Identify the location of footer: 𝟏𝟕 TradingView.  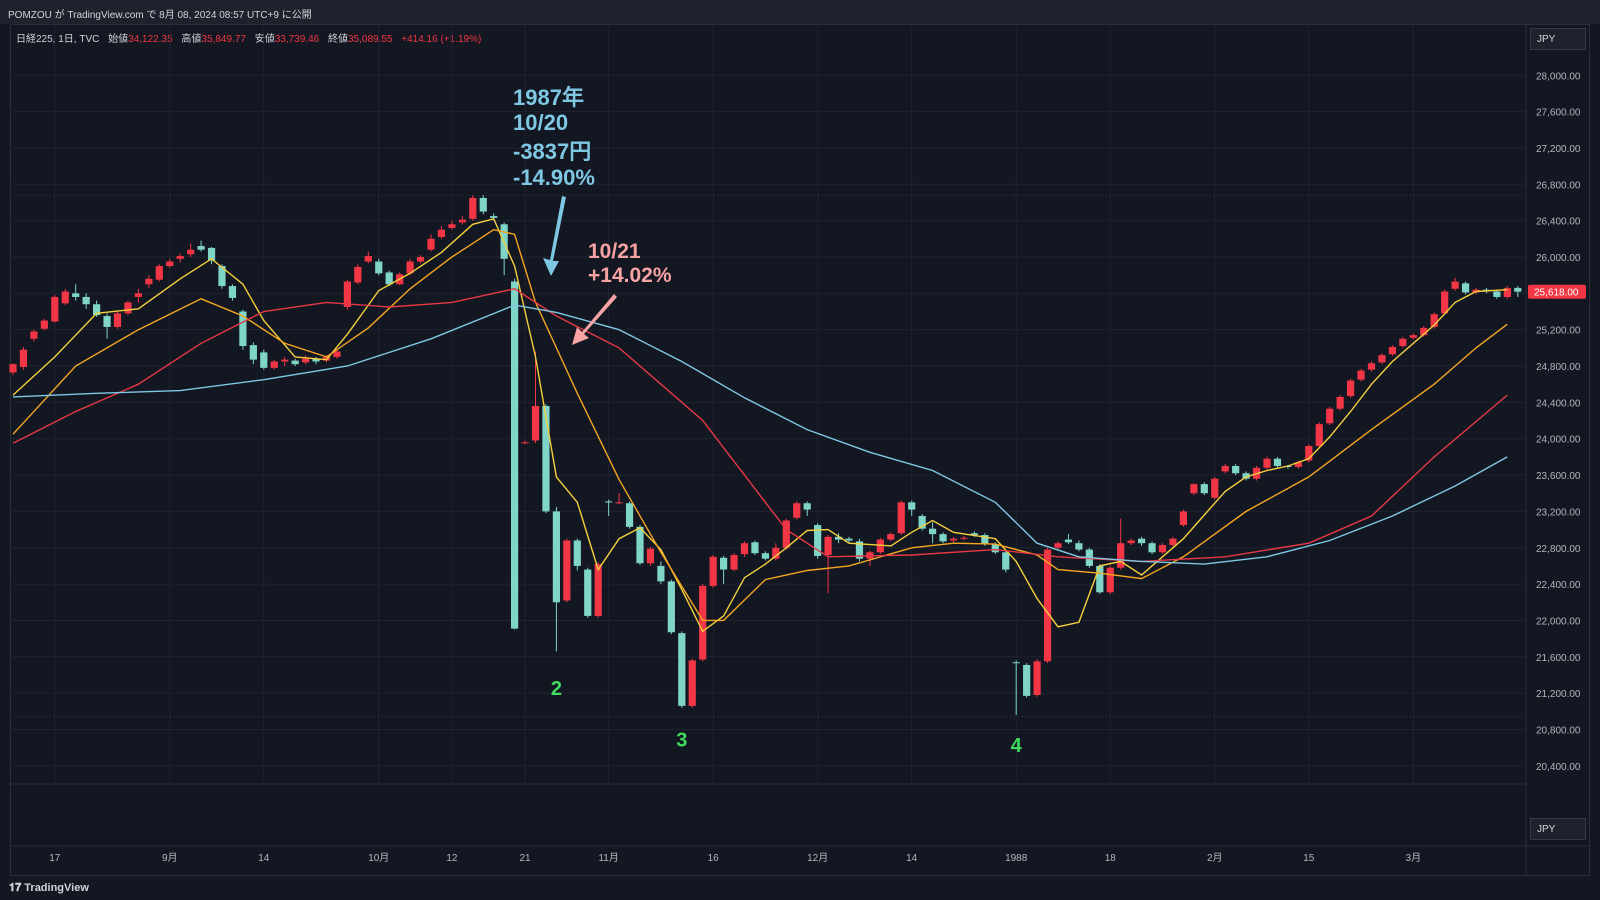
(800, 888).